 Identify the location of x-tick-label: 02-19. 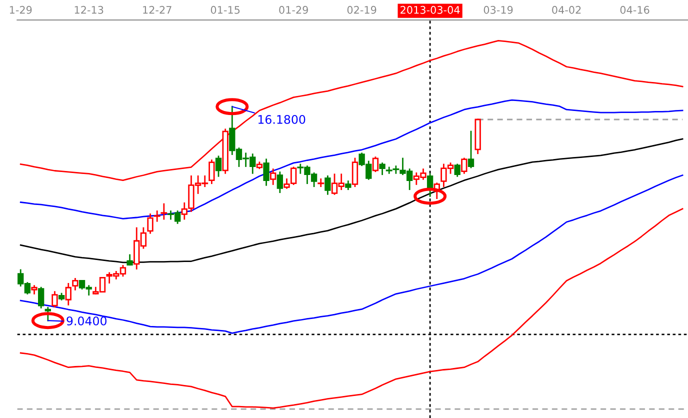
(361, 10).